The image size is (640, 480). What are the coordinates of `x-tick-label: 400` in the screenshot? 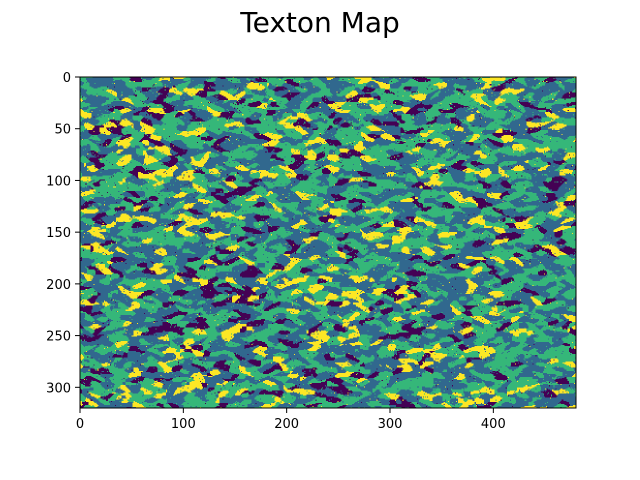 It's located at (493, 424).